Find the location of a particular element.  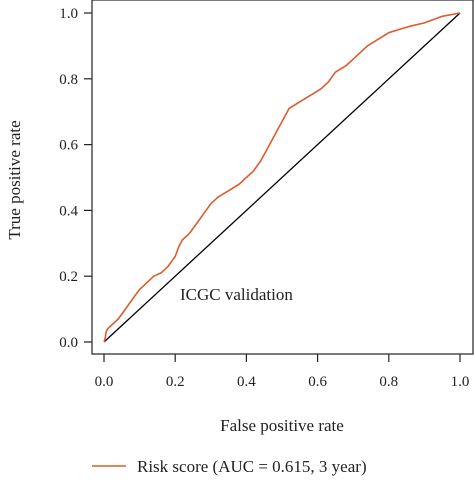

y-axis: 0.0 0.2 0.4 0.6 0.8 1.0 is located at coordinates (75, 178).